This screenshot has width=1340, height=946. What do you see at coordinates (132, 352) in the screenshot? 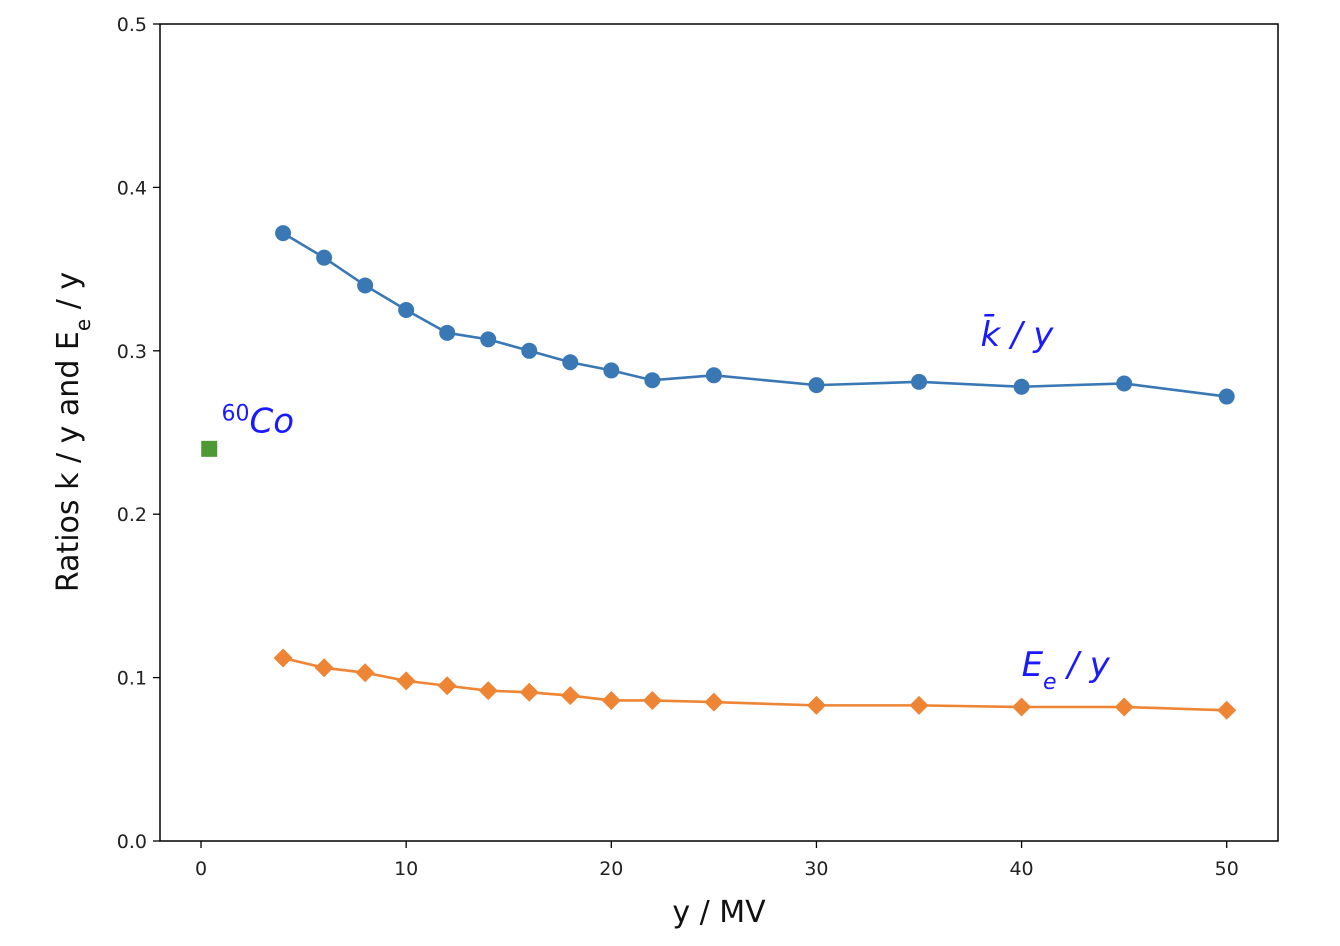
I see `y-tick-label: 0.3` at bounding box center [132, 352].